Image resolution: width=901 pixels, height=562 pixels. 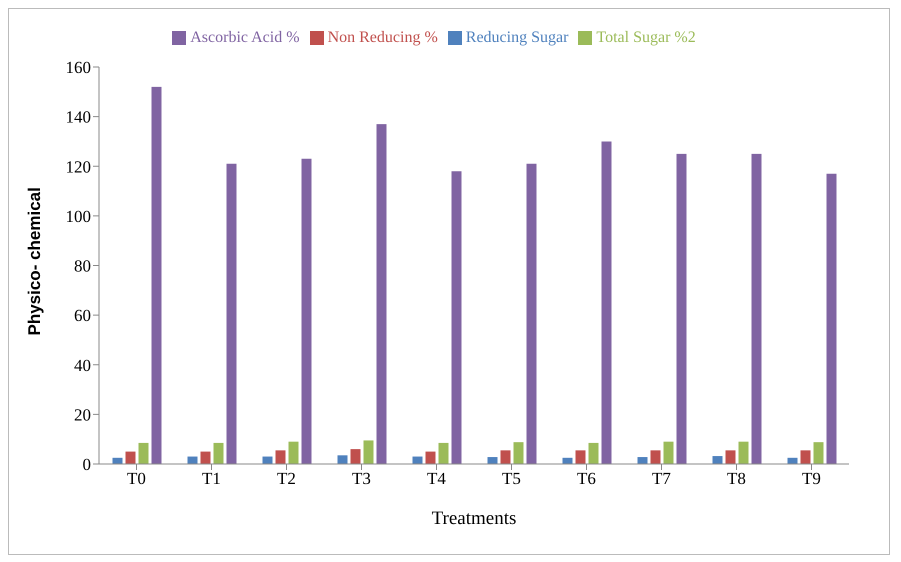 What do you see at coordinates (82, 266) in the screenshot?
I see `y-tick-label: 80` at bounding box center [82, 266].